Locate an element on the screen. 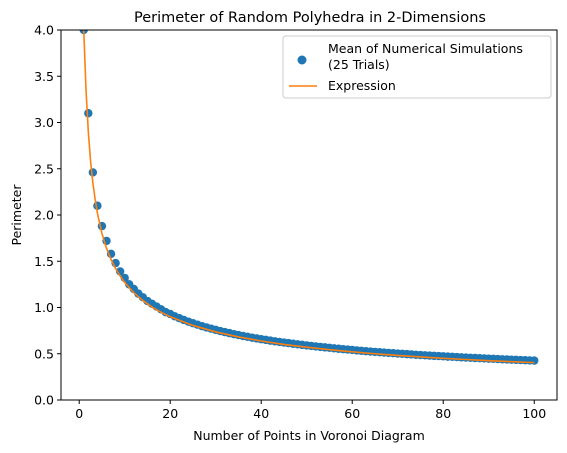 This screenshot has height=453, width=567. x-tick-label: 40 is located at coordinates (261, 413).